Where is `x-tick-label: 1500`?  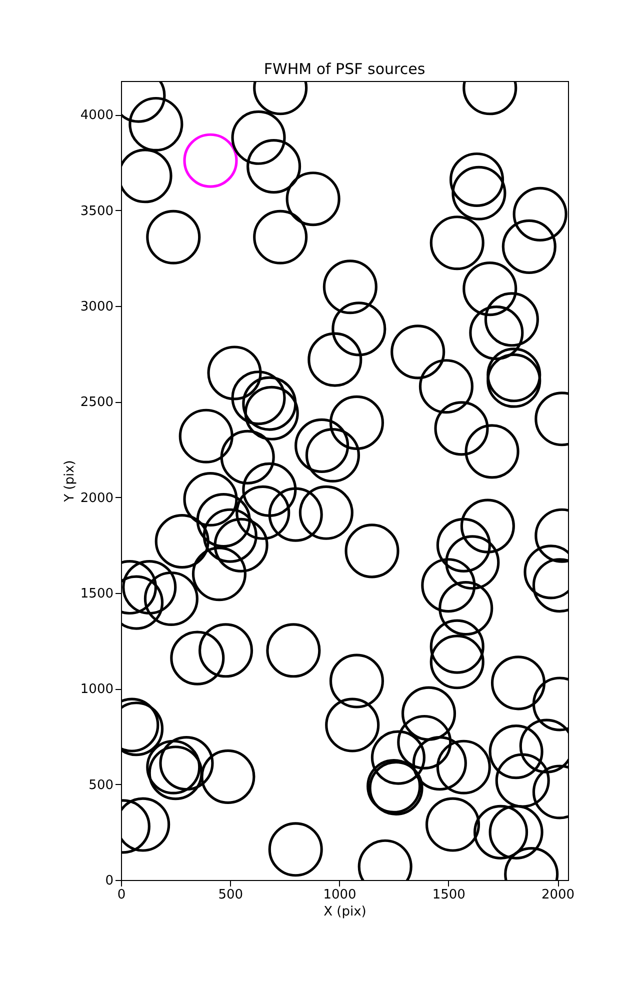 x-tick-label: 1500 is located at coordinates (449, 895).